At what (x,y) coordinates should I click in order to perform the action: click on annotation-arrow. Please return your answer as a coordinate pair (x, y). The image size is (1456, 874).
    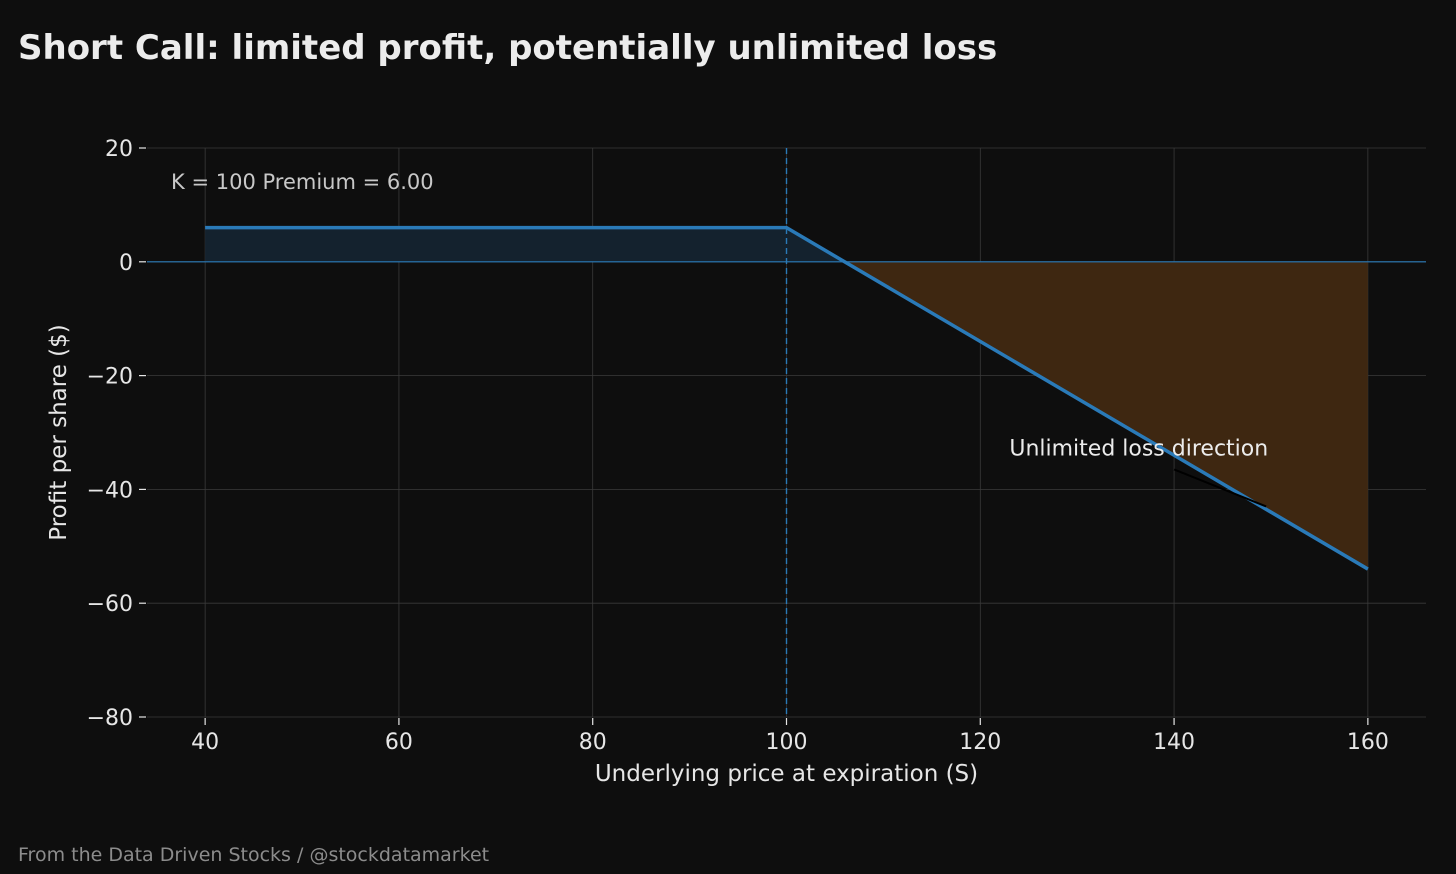
    Looking at the image, I should click on (1220, 488).